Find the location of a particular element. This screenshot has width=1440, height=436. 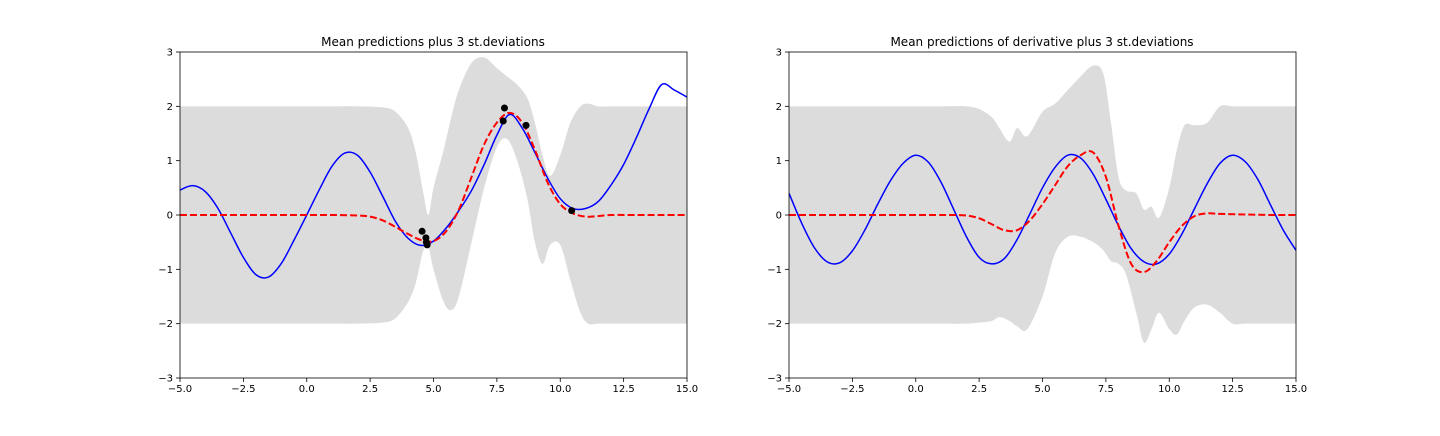

right-y-tick-label: 1 is located at coordinates (779, 161).